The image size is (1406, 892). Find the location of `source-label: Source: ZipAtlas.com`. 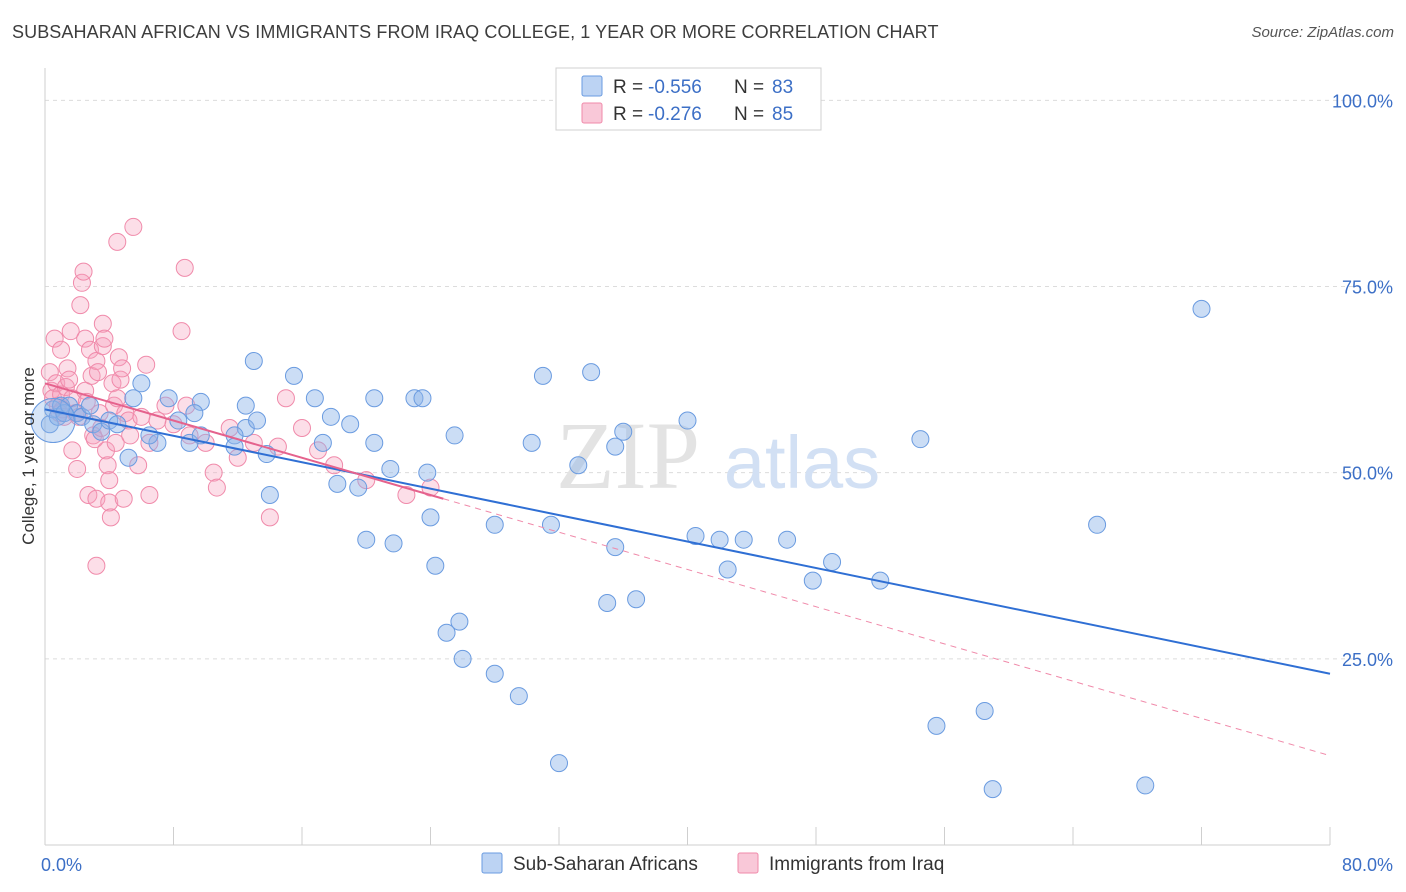

source-label: Source: ZipAtlas.com is located at coordinates (1322, 32).